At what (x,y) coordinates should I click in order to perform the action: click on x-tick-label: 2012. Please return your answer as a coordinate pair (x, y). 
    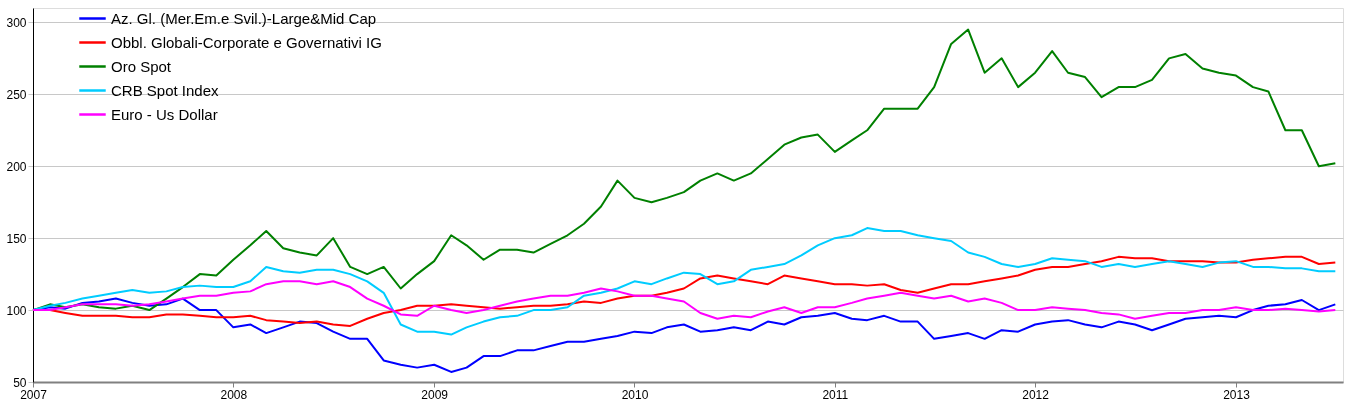
    Looking at the image, I should click on (1036, 394).